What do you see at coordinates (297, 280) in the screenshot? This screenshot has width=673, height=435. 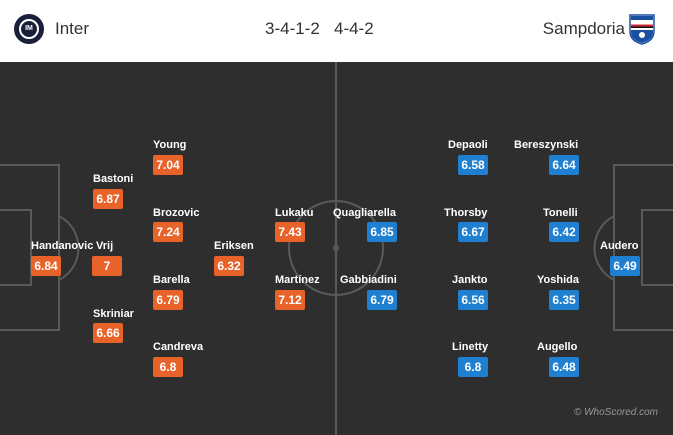 I see `player-name-martinez: Martínez` at bounding box center [297, 280].